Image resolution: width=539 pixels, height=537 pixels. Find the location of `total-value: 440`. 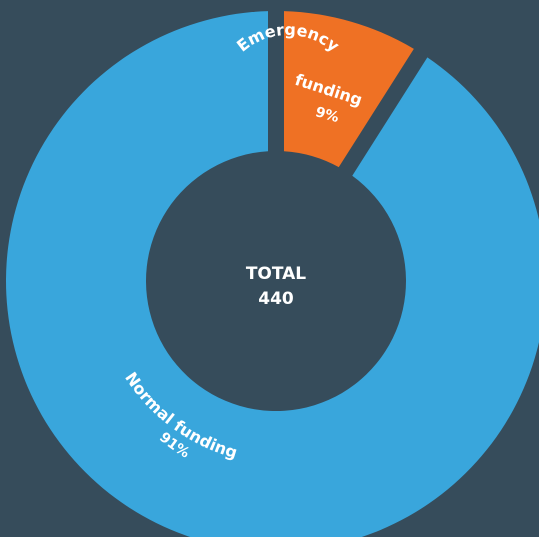

total-value: 440 is located at coordinates (276, 299).